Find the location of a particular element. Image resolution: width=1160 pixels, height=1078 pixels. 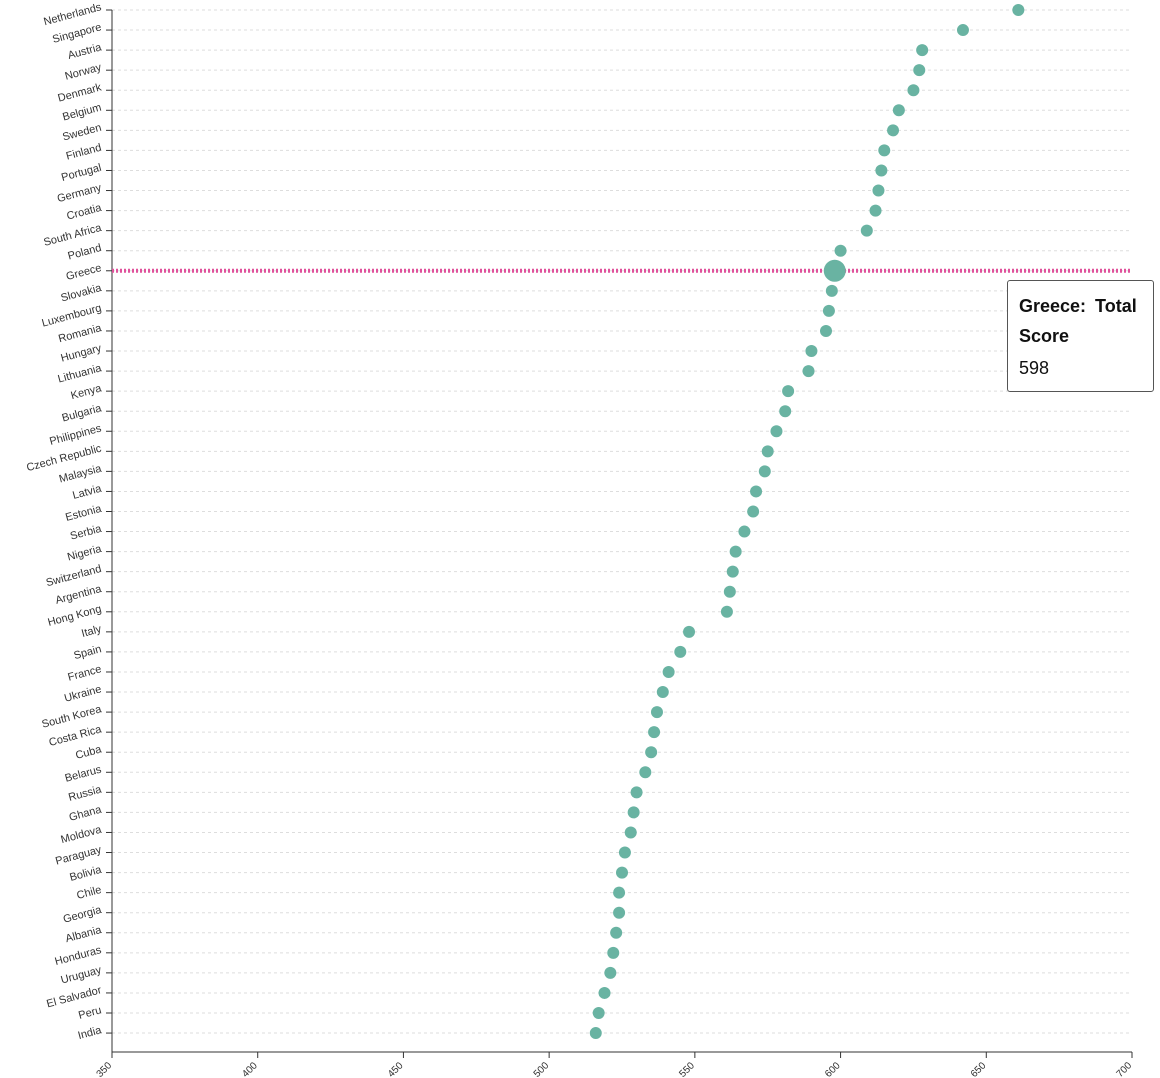

y-tick-label: Croatia is located at coordinates (84, 212).